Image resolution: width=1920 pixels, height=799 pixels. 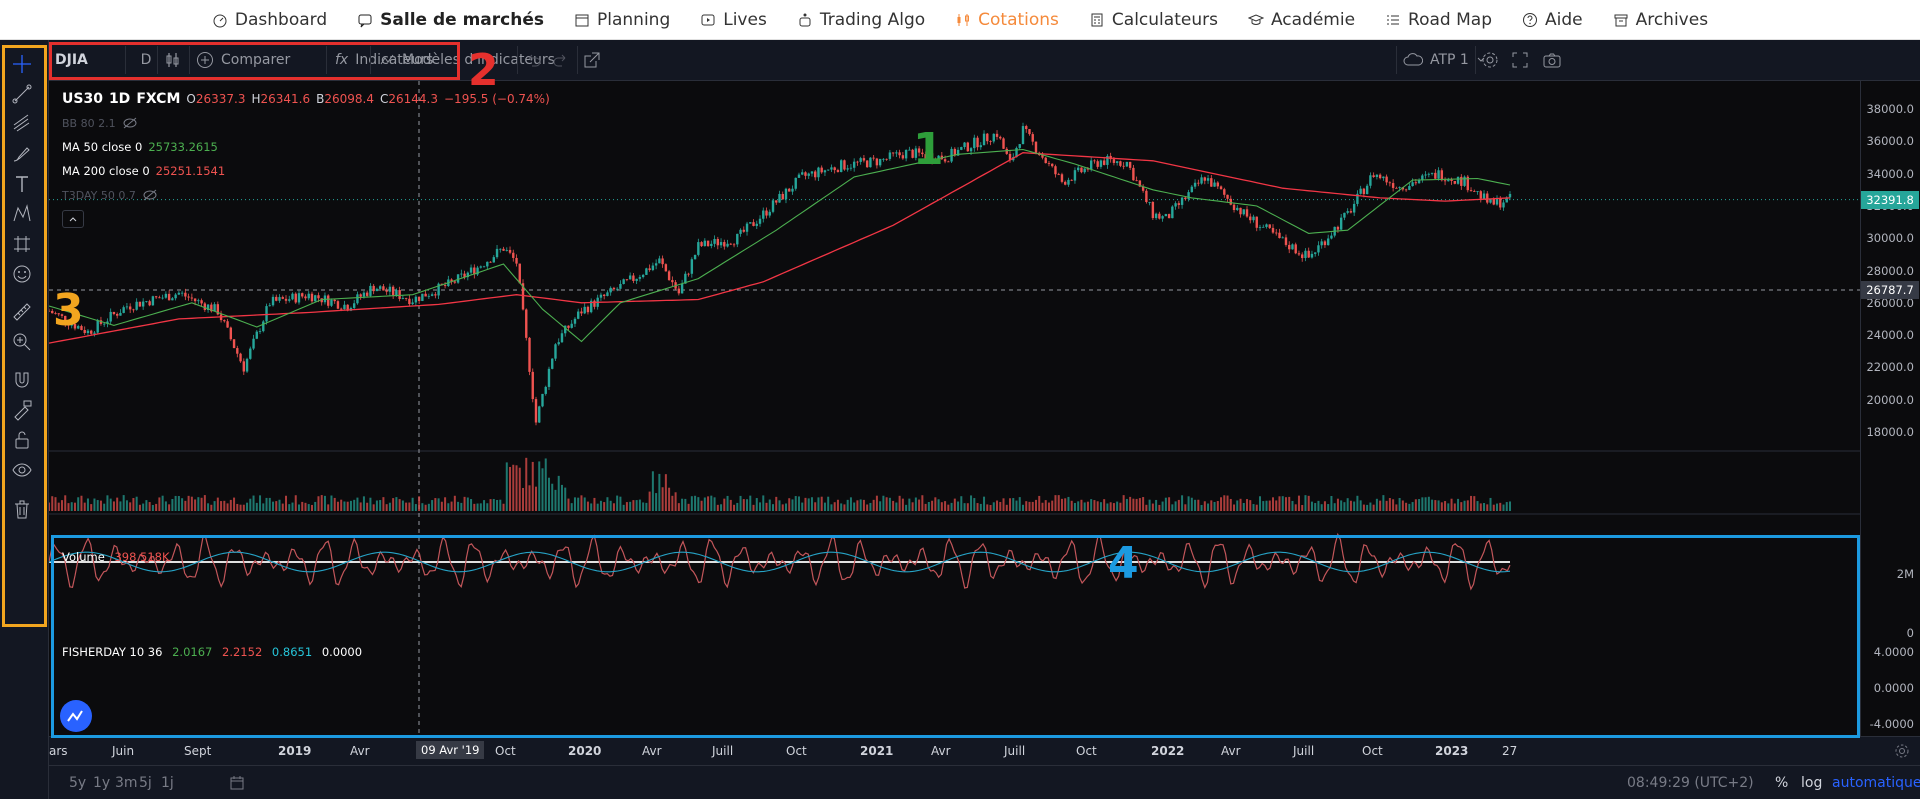 What do you see at coordinates (1520, 60) in the screenshot?
I see `fullscreen-button` at bounding box center [1520, 60].